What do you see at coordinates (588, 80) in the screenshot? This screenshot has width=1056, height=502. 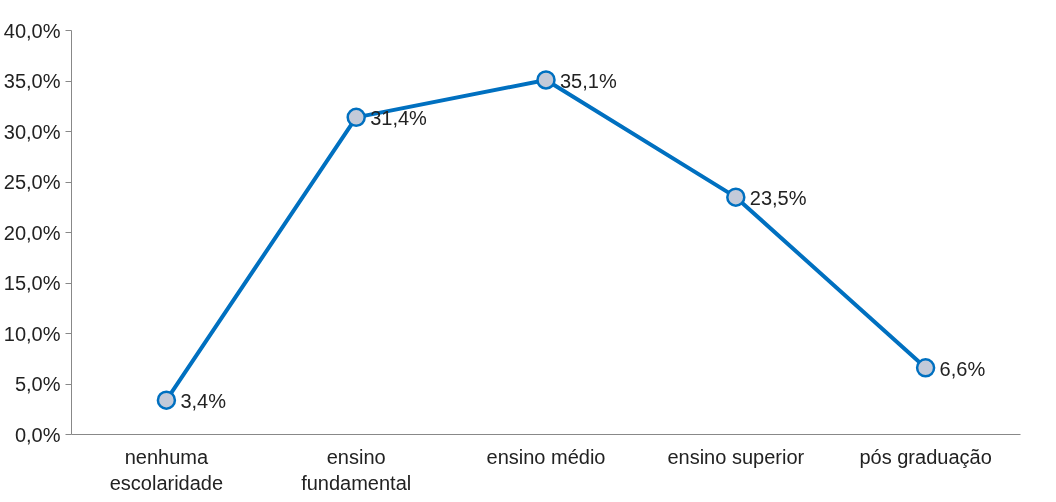 I see `data-label: 35,1%` at bounding box center [588, 80].